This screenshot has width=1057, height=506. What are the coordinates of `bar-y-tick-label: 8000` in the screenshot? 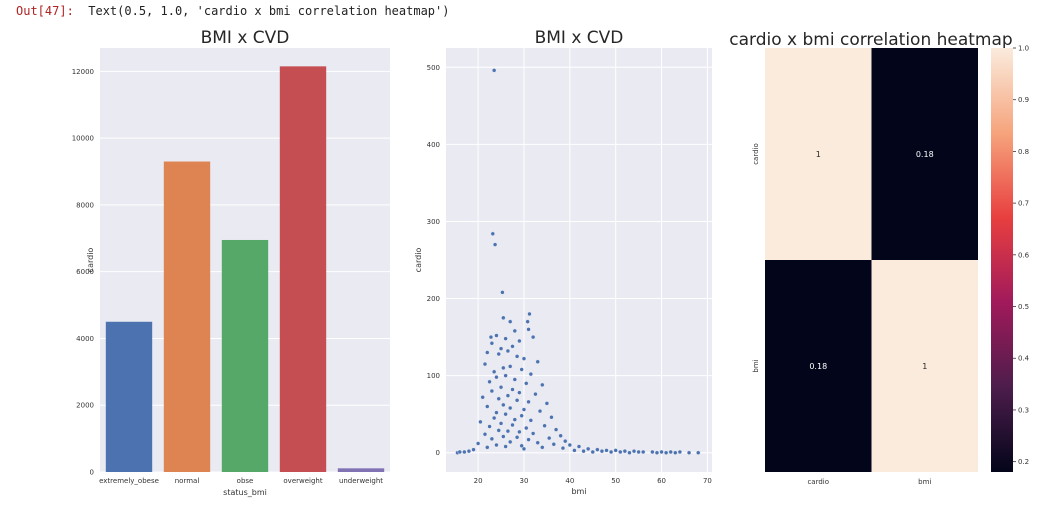 It's located at (85, 205).